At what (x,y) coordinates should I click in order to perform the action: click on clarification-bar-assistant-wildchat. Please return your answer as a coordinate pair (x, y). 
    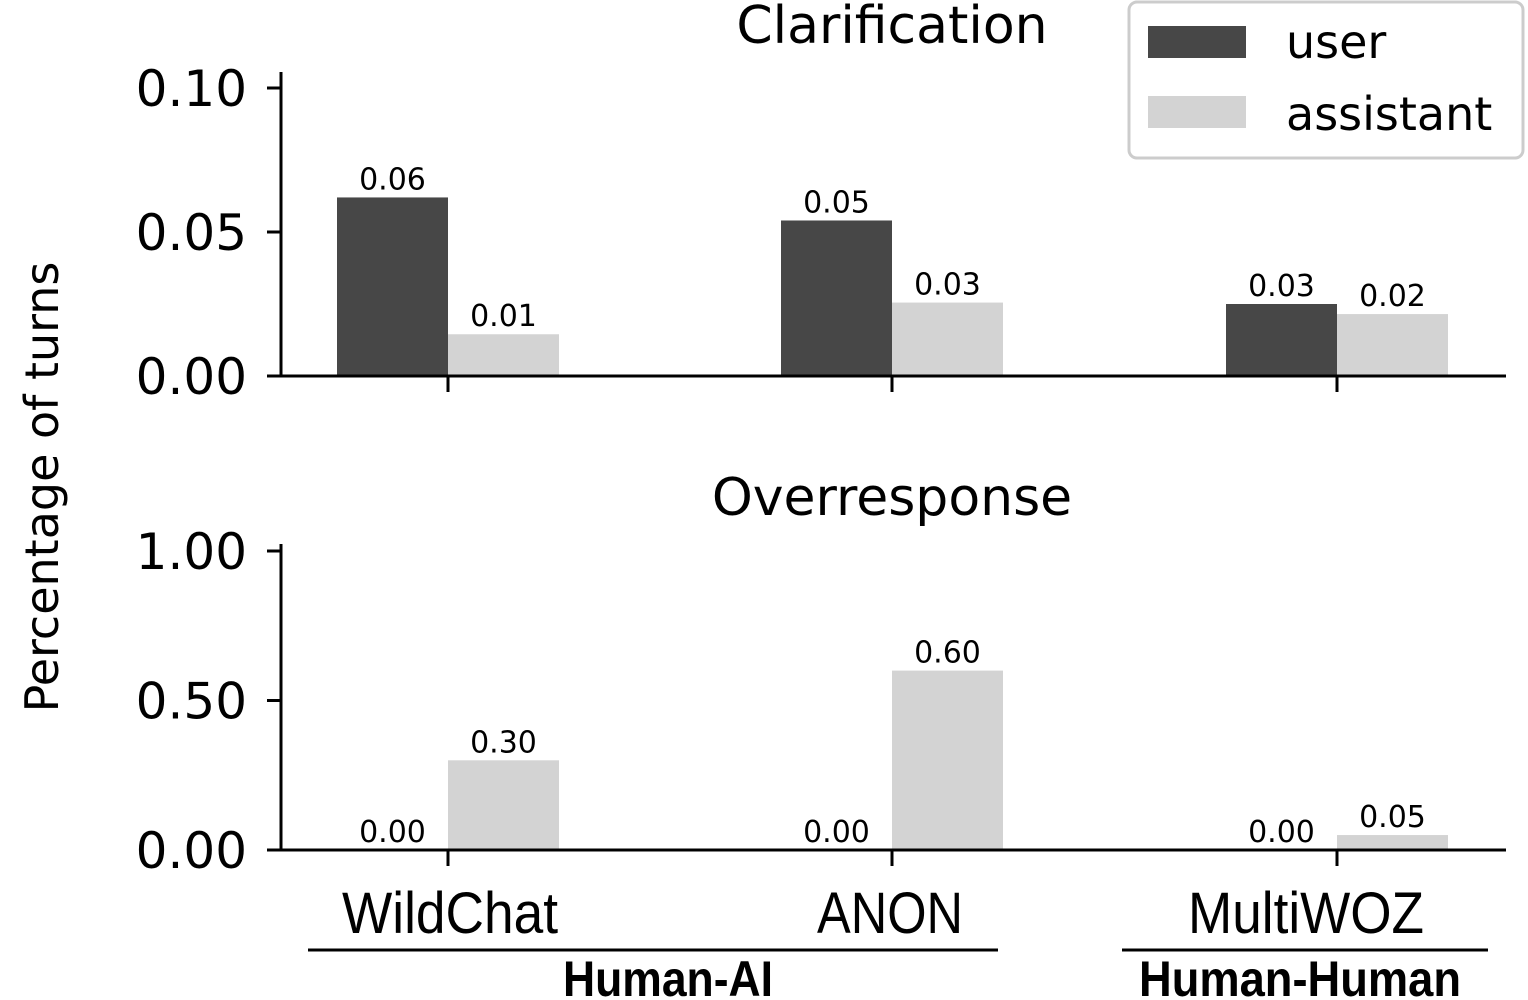
    Looking at the image, I should click on (503, 355).